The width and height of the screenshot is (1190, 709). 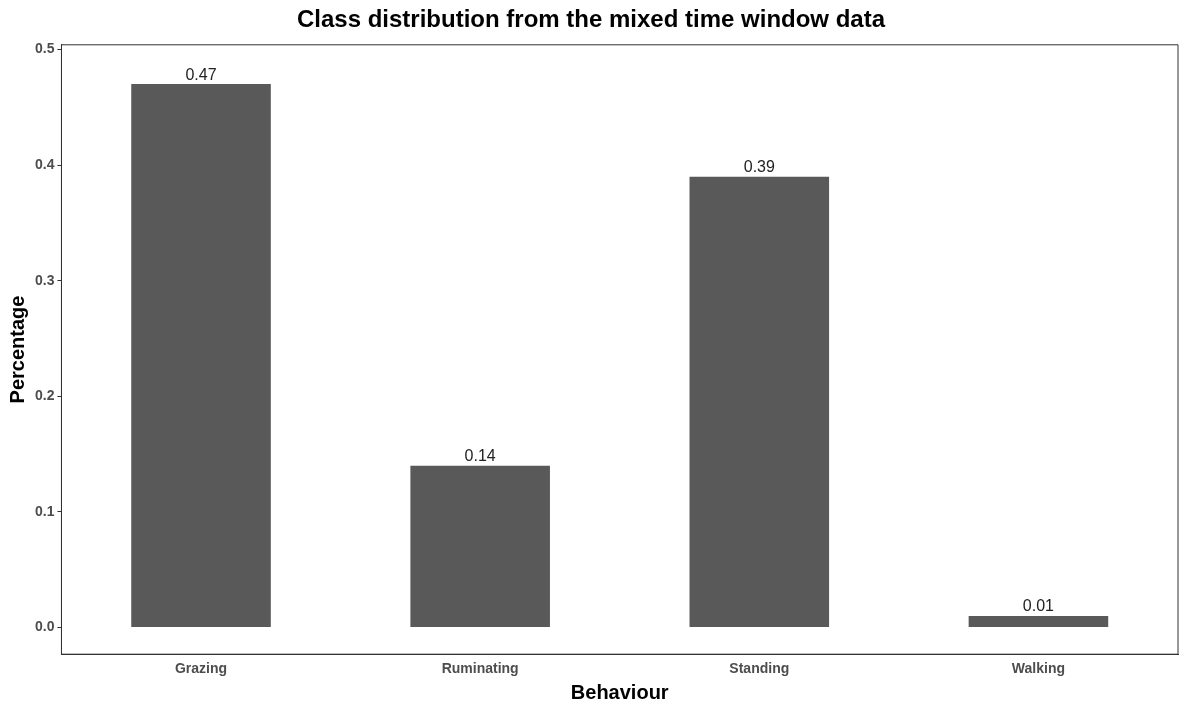 I want to click on y-tick-label: 0.1, so click(x=44, y=510).